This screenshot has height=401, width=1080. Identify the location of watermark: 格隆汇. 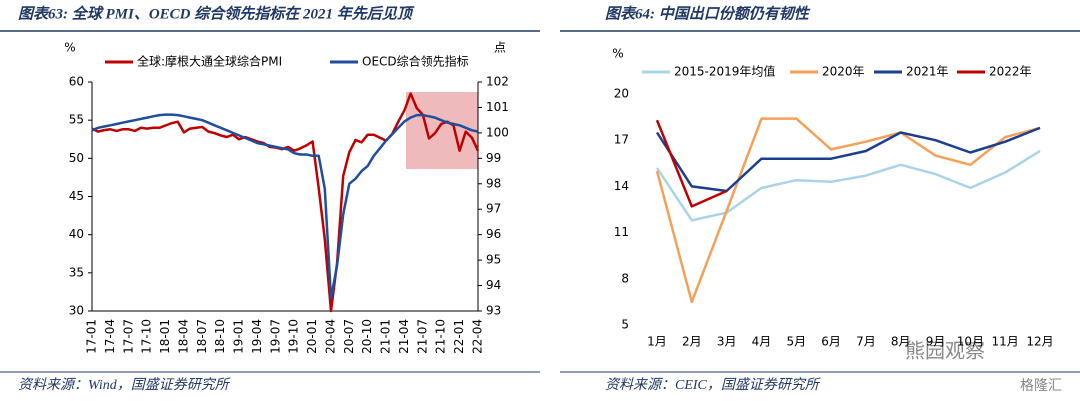
(1041, 386).